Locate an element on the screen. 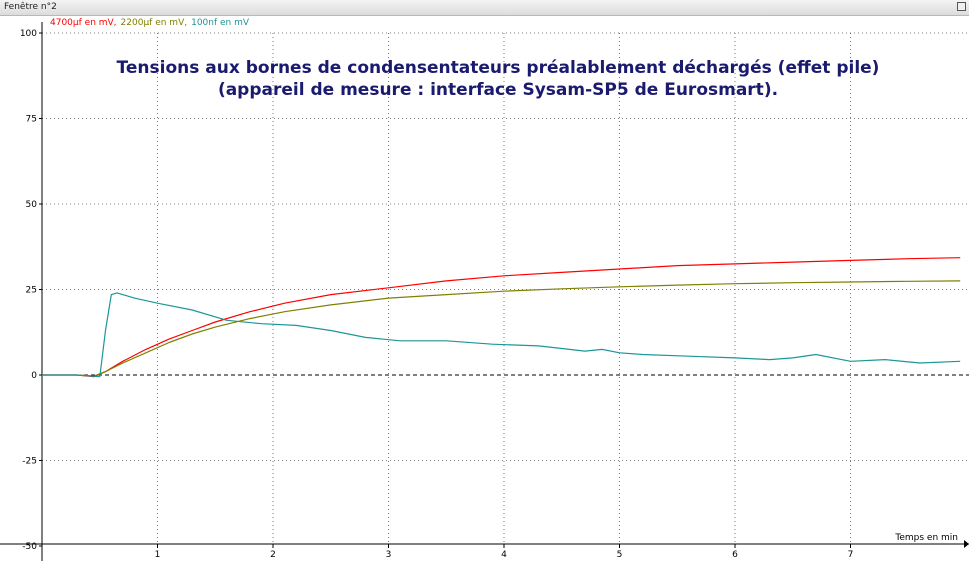 The width and height of the screenshot is (969, 561). window-titlebar: Fenêtre n°2 is located at coordinates (484, 8).